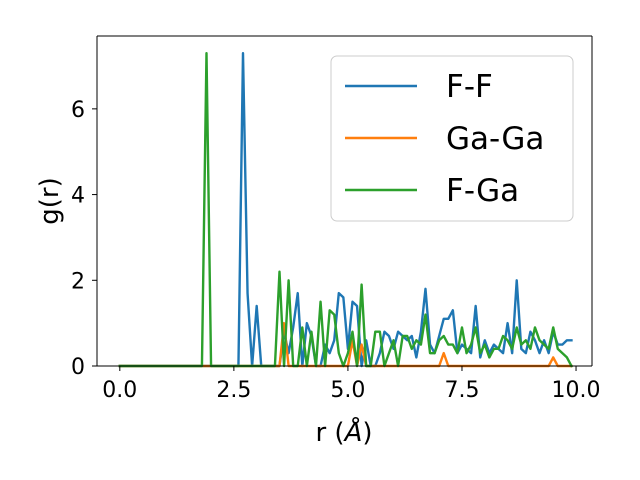 This screenshot has width=640, height=480. What do you see at coordinates (576, 390) in the screenshot?
I see `x-tick-label: 10.0` at bounding box center [576, 390].